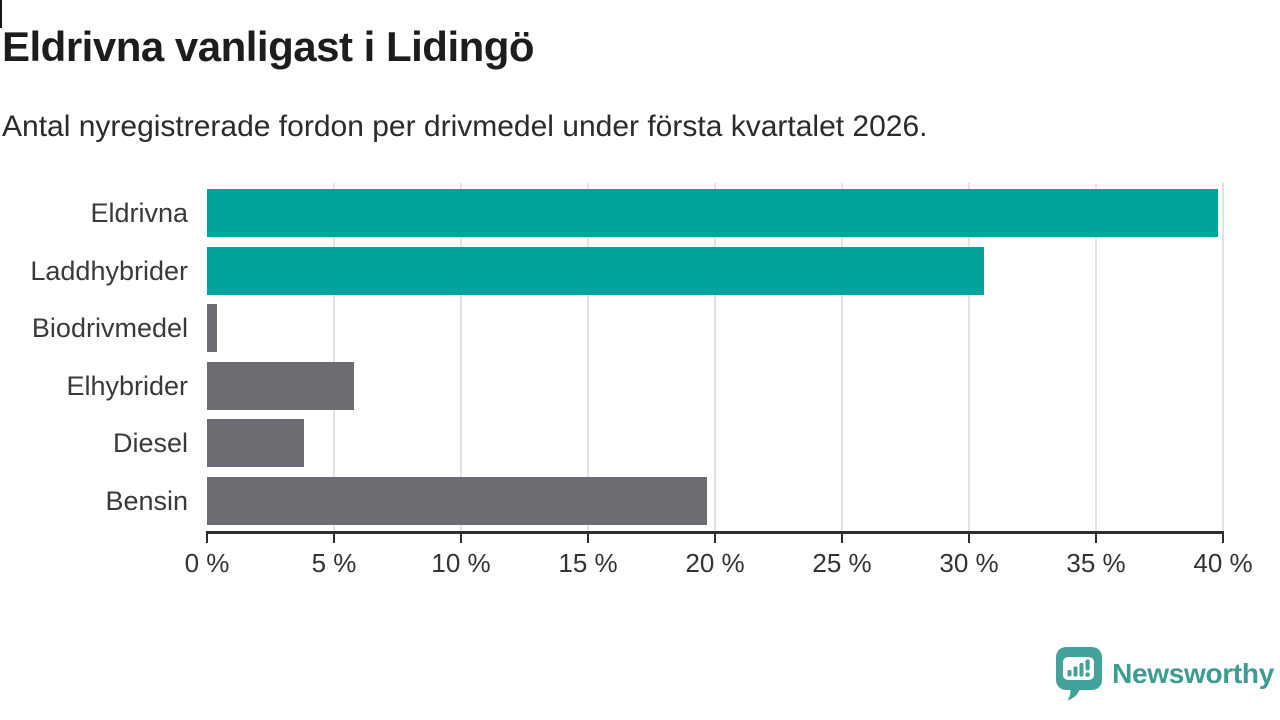  What do you see at coordinates (139, 213) in the screenshot?
I see `category-label: Eldrivna` at bounding box center [139, 213].